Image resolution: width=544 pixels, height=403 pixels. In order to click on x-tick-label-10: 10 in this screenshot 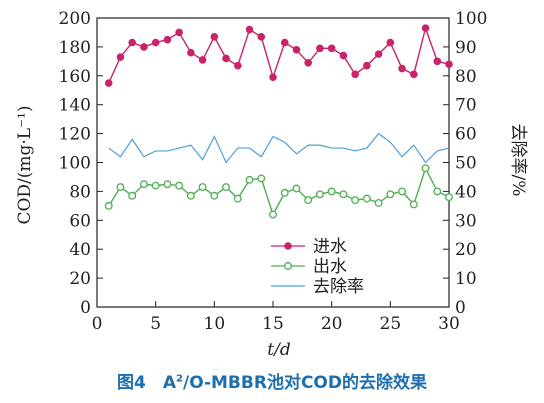, I will do `click(215, 324)`.